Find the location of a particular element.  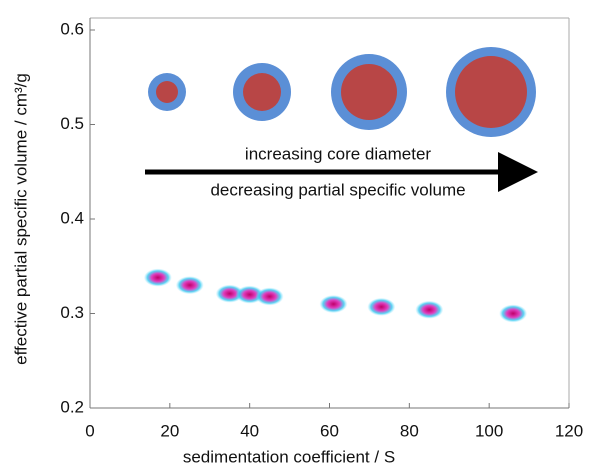

x-tick-label: 120 is located at coordinates (569, 430).